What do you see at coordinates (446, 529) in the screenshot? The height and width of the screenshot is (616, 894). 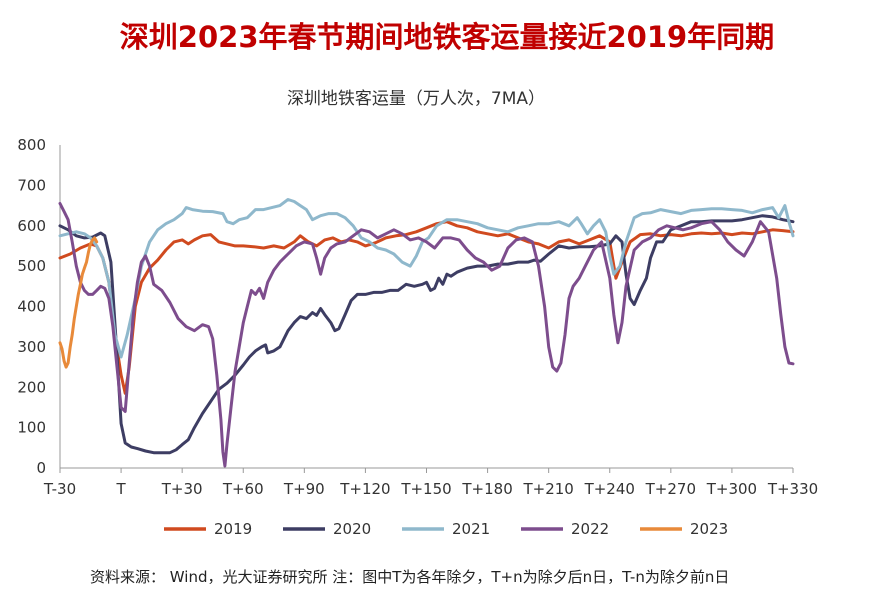 I see `legend: 2019 2020 2021 2022 2023` at bounding box center [446, 529].